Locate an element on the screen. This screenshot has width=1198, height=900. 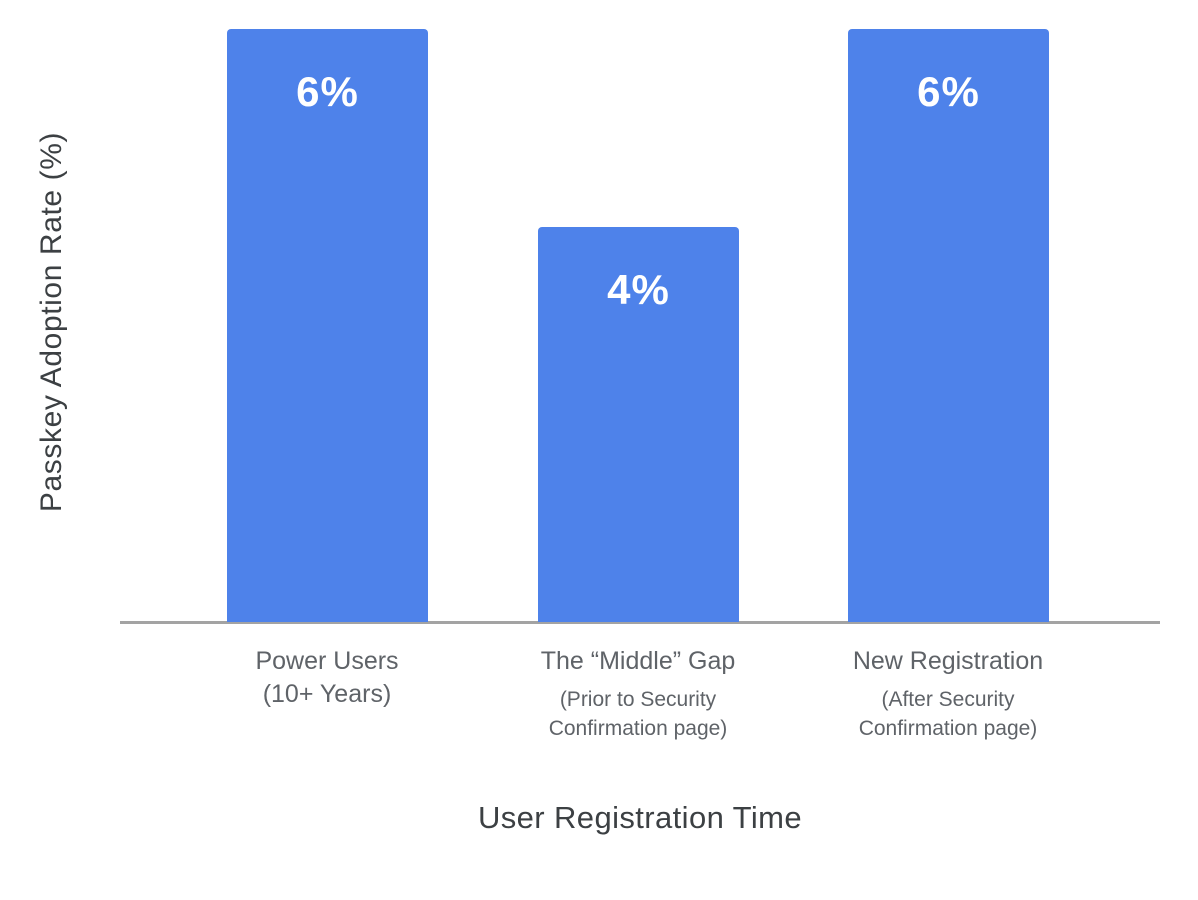
category-sublabel: (After Security Confirmation page) is located at coordinates (948, 713).